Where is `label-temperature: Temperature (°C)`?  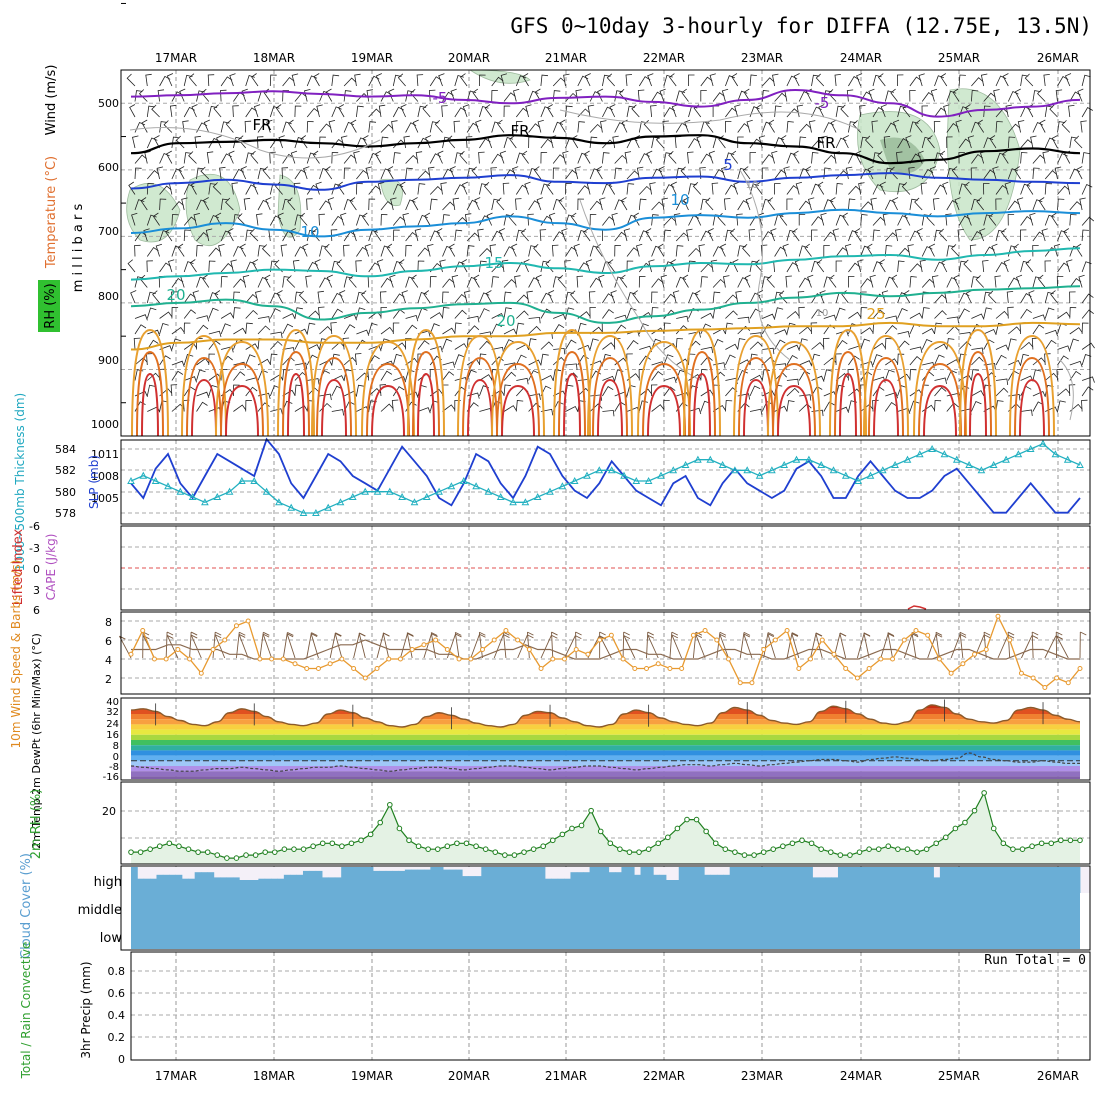
label-temperature: Temperature (°C) is located at coordinates (51, 212).